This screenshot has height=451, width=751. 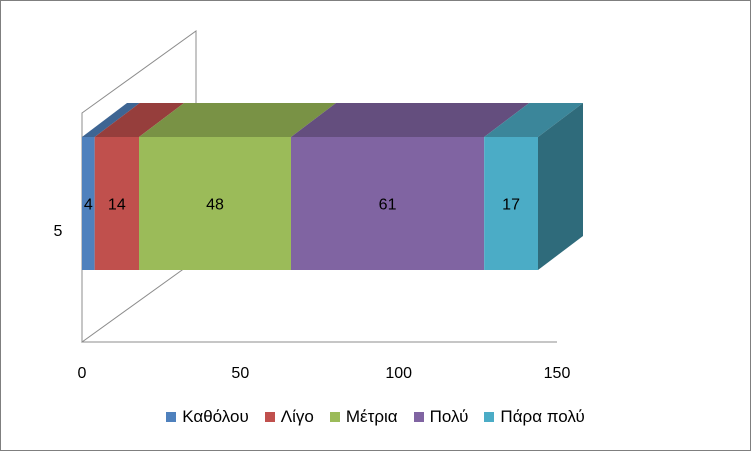 I want to click on legend-label: Μέτρια, so click(x=371, y=416).